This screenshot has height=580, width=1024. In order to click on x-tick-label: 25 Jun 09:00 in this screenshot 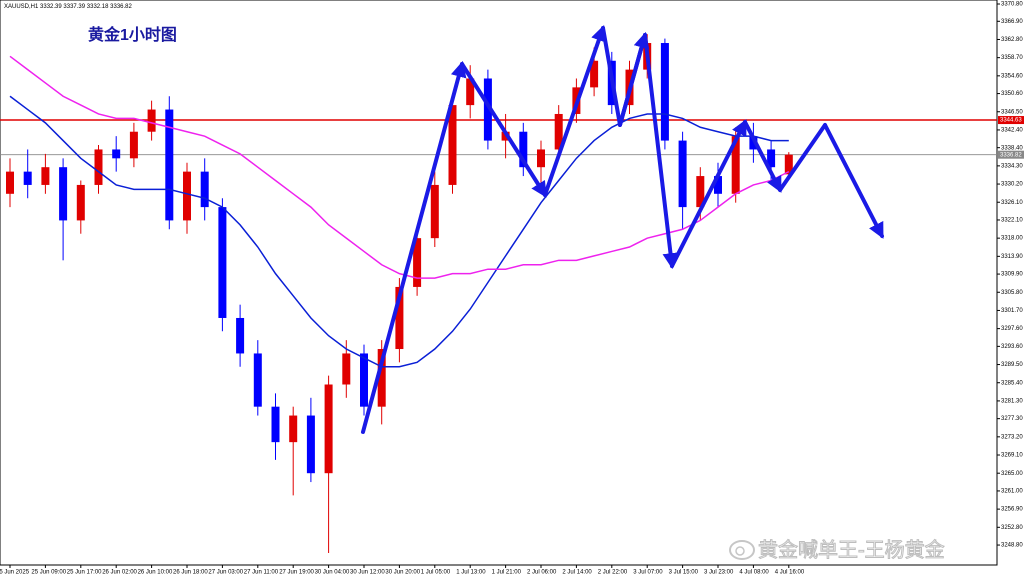, I will do `click(48, 573)`.